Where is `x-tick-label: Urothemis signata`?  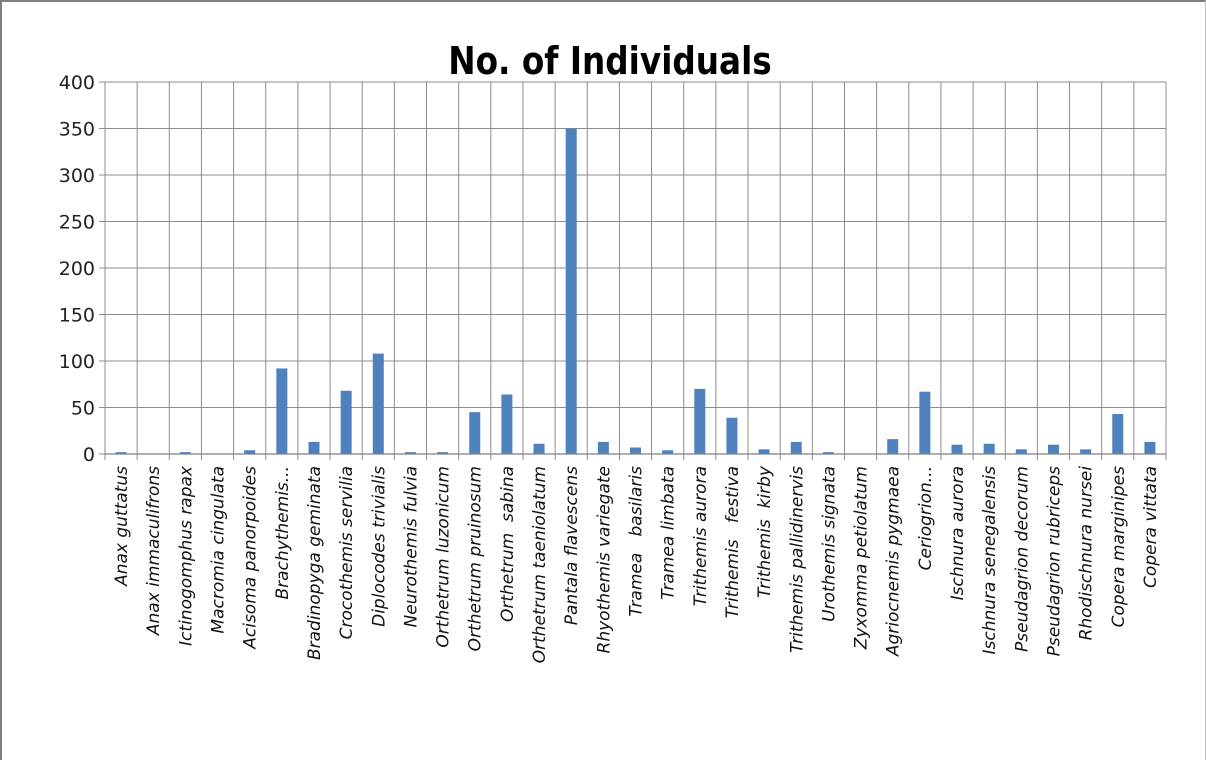
x-tick-label: Urothemis signata is located at coordinates (829, 544).